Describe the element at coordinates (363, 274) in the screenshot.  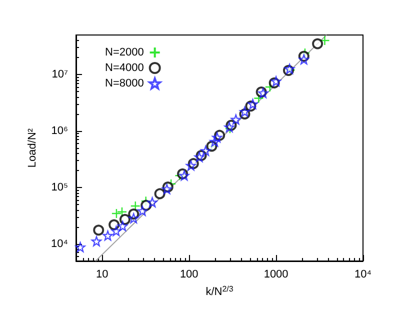
I see `x-tick-label: 10⁴` at that location.